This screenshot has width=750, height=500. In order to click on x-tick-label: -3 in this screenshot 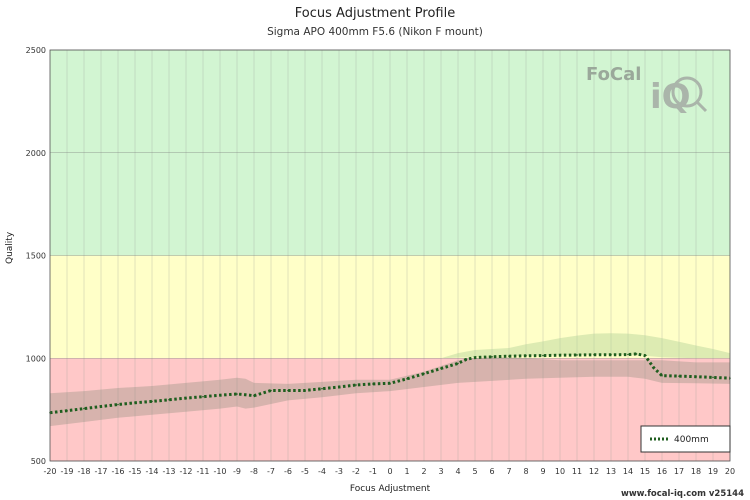, I will do `click(339, 471)`.